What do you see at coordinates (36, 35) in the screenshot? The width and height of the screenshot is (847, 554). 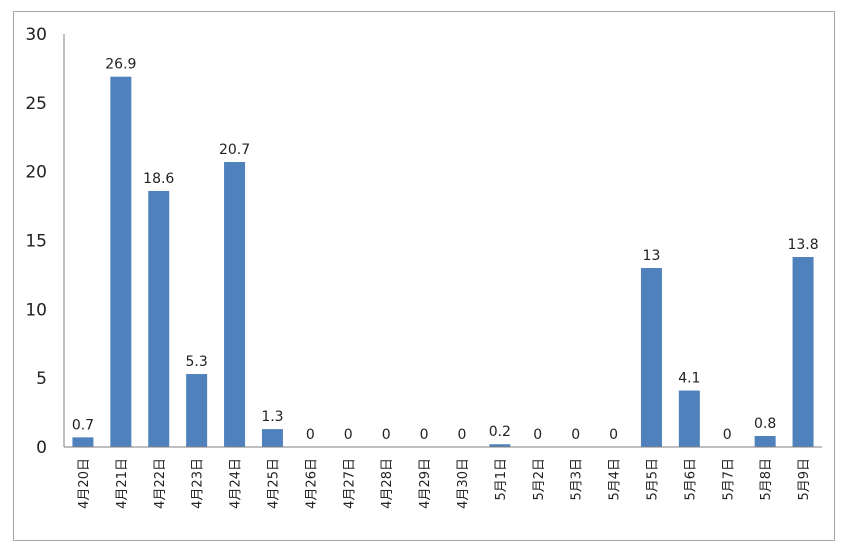 I see `y-tick-label: 30` at bounding box center [36, 35].